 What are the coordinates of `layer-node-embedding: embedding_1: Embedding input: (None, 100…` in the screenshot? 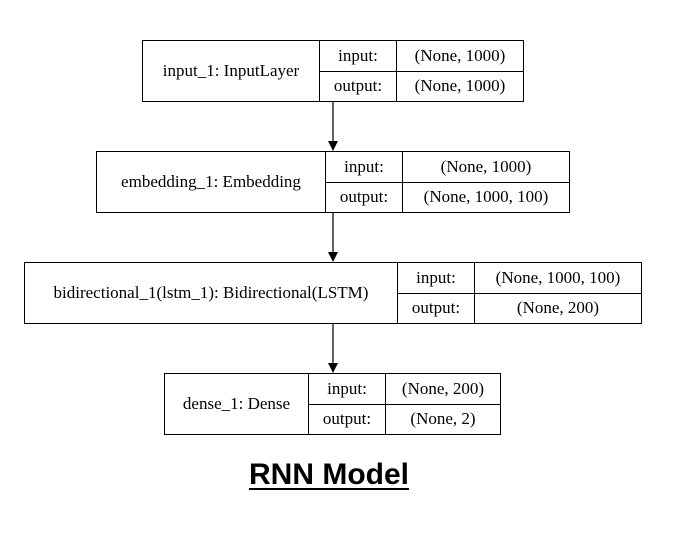 It's located at (333, 182).